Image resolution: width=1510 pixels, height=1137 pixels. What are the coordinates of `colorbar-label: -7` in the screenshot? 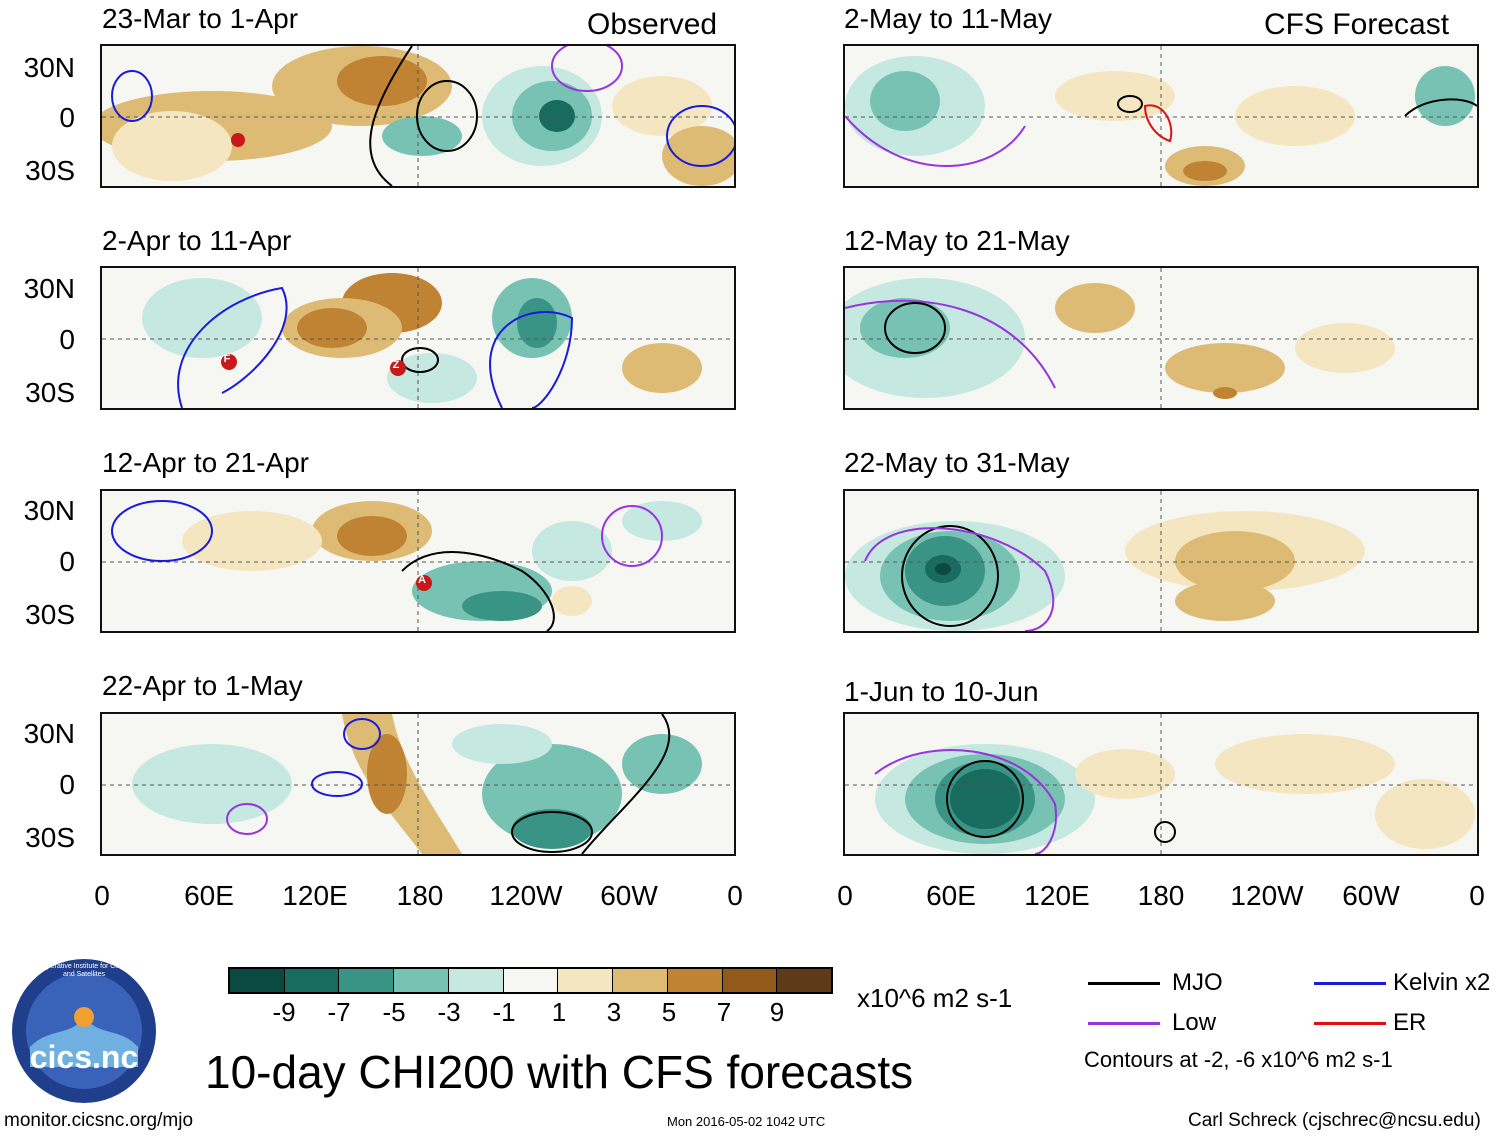 It's located at (339, 1012).